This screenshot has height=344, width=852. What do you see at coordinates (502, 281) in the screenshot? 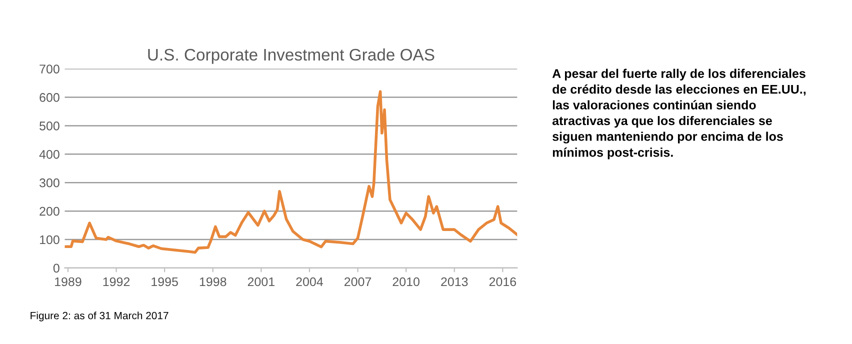
I see `x-tick-label: 2016` at bounding box center [502, 281].